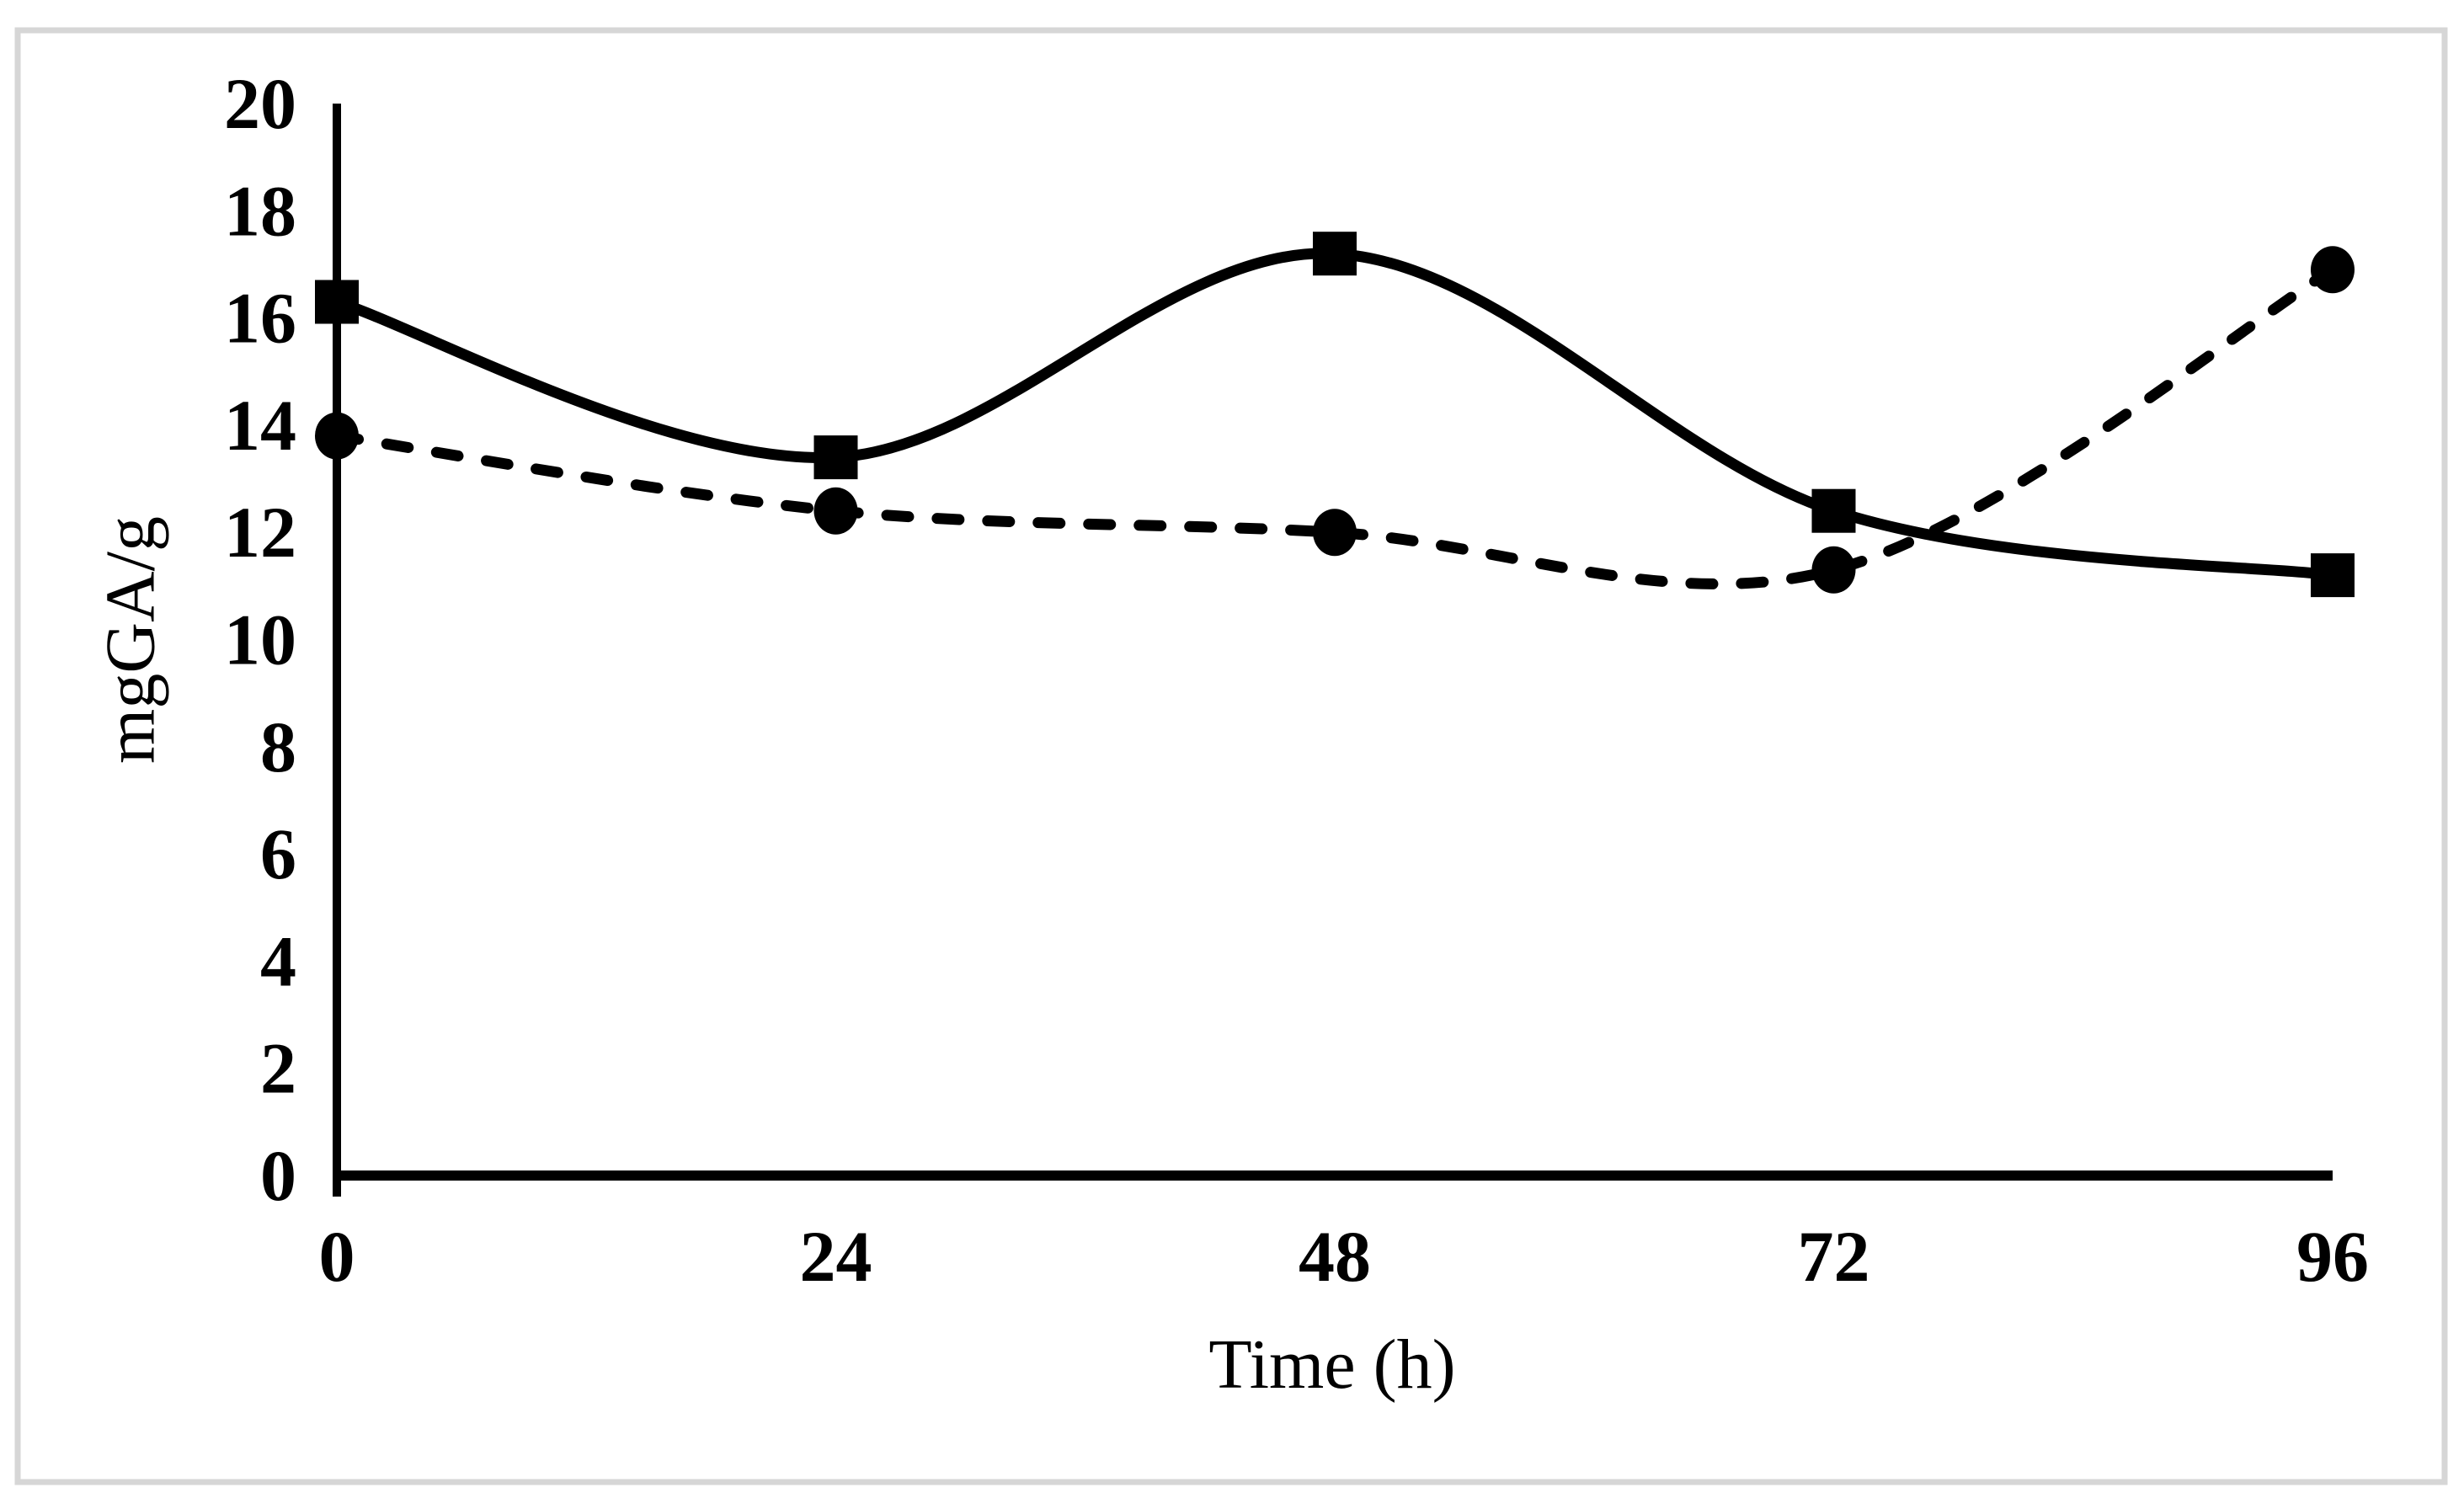 The width and height of the screenshot is (2464, 1509). Describe the element at coordinates (260, 211) in the screenshot. I see `y-tick-label: 18` at that location.